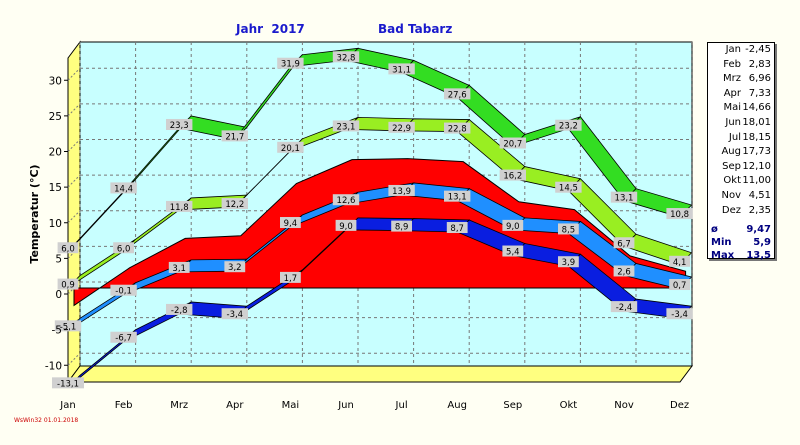 The height and width of the screenshot is (445, 800). I want to click on max-label-text: 31,1, so click(401, 70).